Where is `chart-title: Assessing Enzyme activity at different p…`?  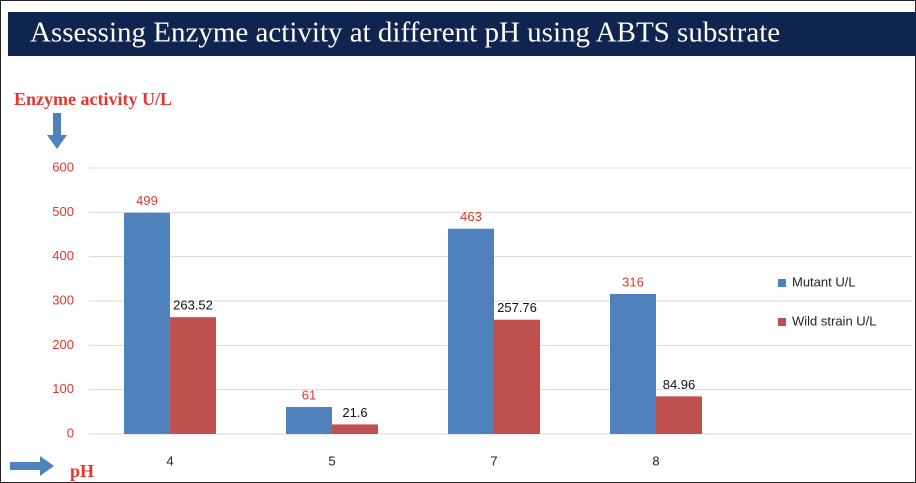 chart-title: Assessing Enzyme activity at different p… is located at coordinates (405, 33).